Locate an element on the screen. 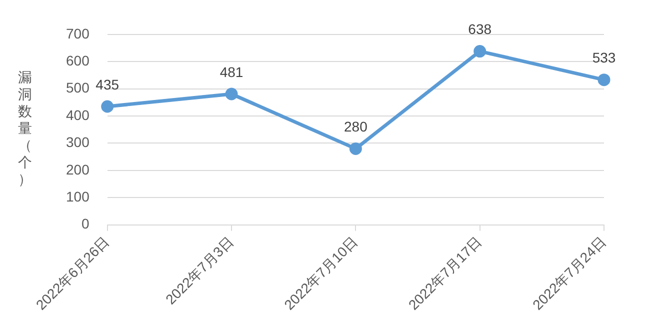  y-tick-label: 400 is located at coordinates (78, 114).